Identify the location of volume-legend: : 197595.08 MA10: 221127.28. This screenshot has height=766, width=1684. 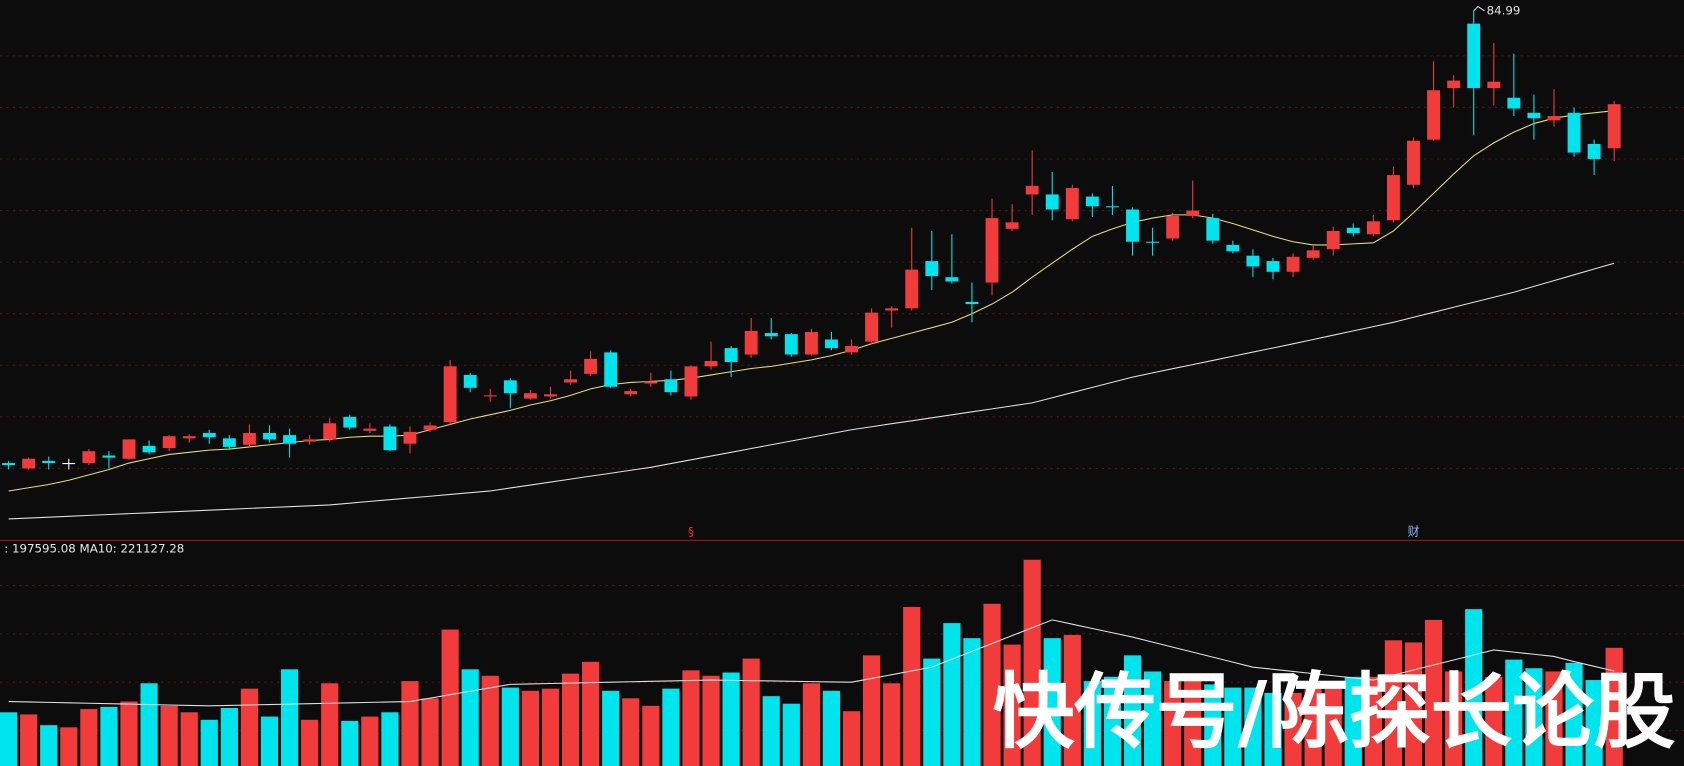
(94, 548).